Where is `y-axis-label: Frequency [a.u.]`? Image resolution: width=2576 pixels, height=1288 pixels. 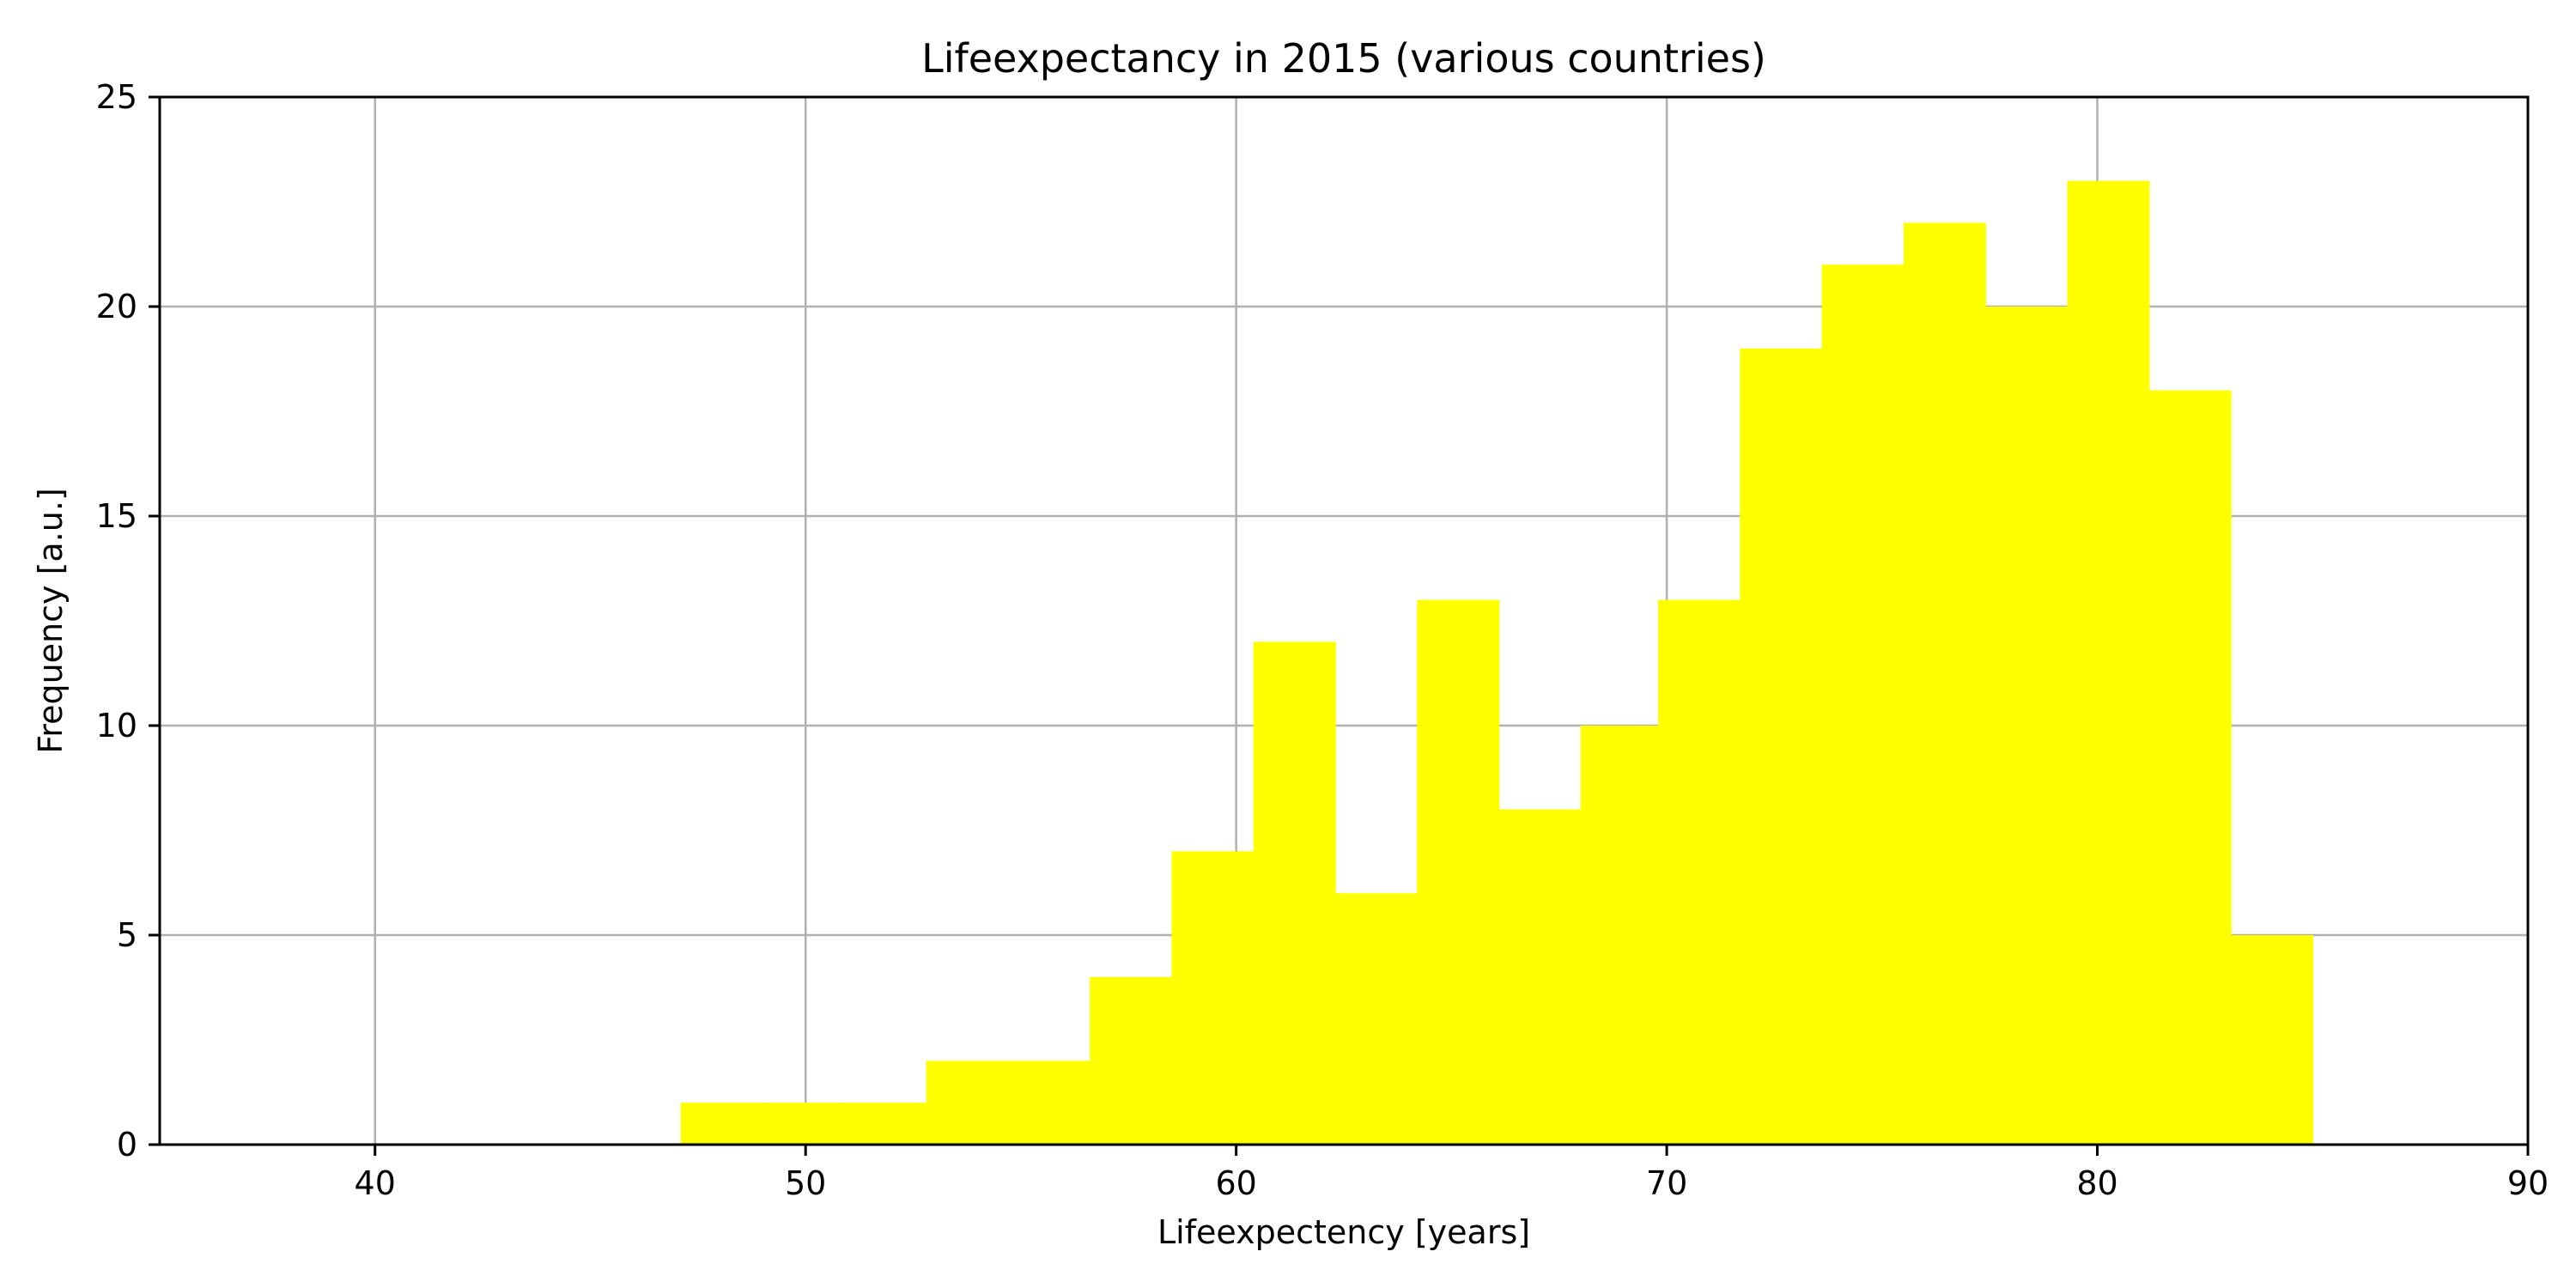 y-axis-label: Frequency [a.u.] is located at coordinates (51, 621).